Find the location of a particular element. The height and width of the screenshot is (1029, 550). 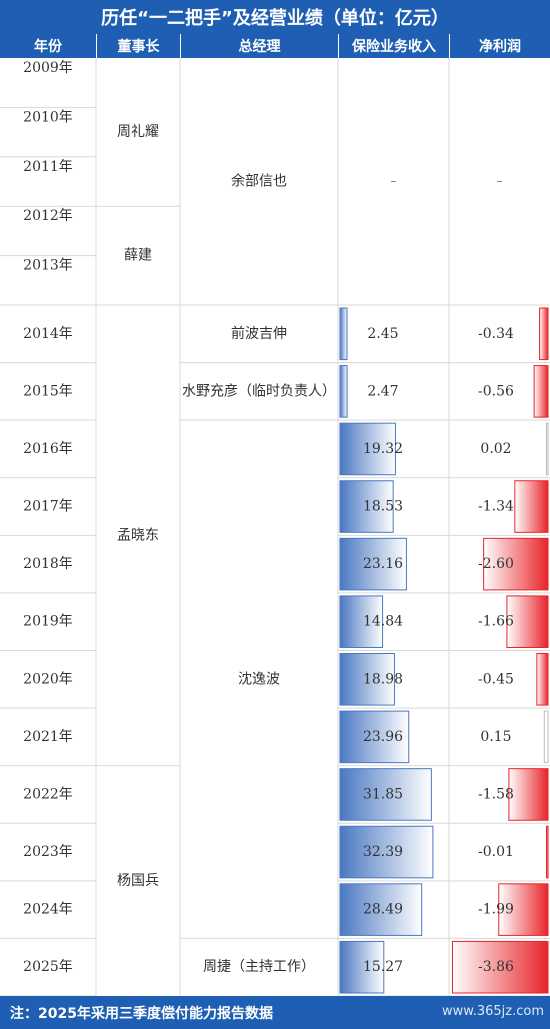

year-label: 2013年 is located at coordinates (48, 266).